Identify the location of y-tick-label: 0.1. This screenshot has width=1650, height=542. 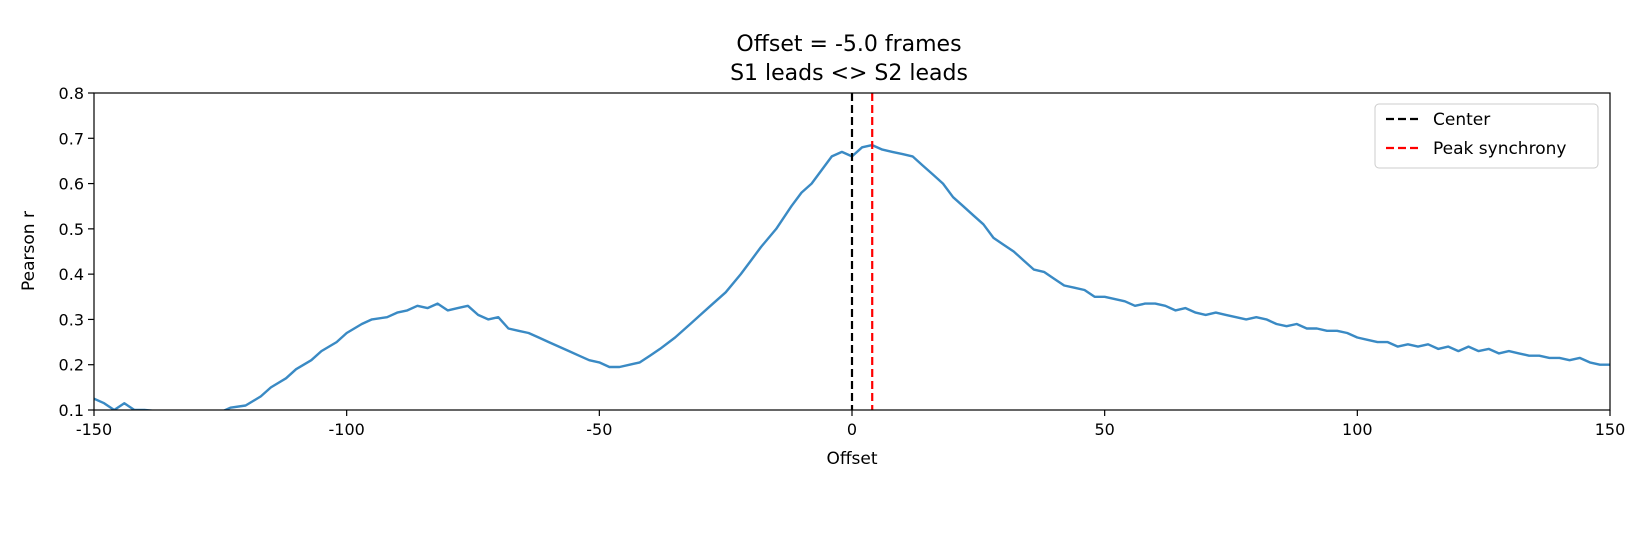
(71, 410).